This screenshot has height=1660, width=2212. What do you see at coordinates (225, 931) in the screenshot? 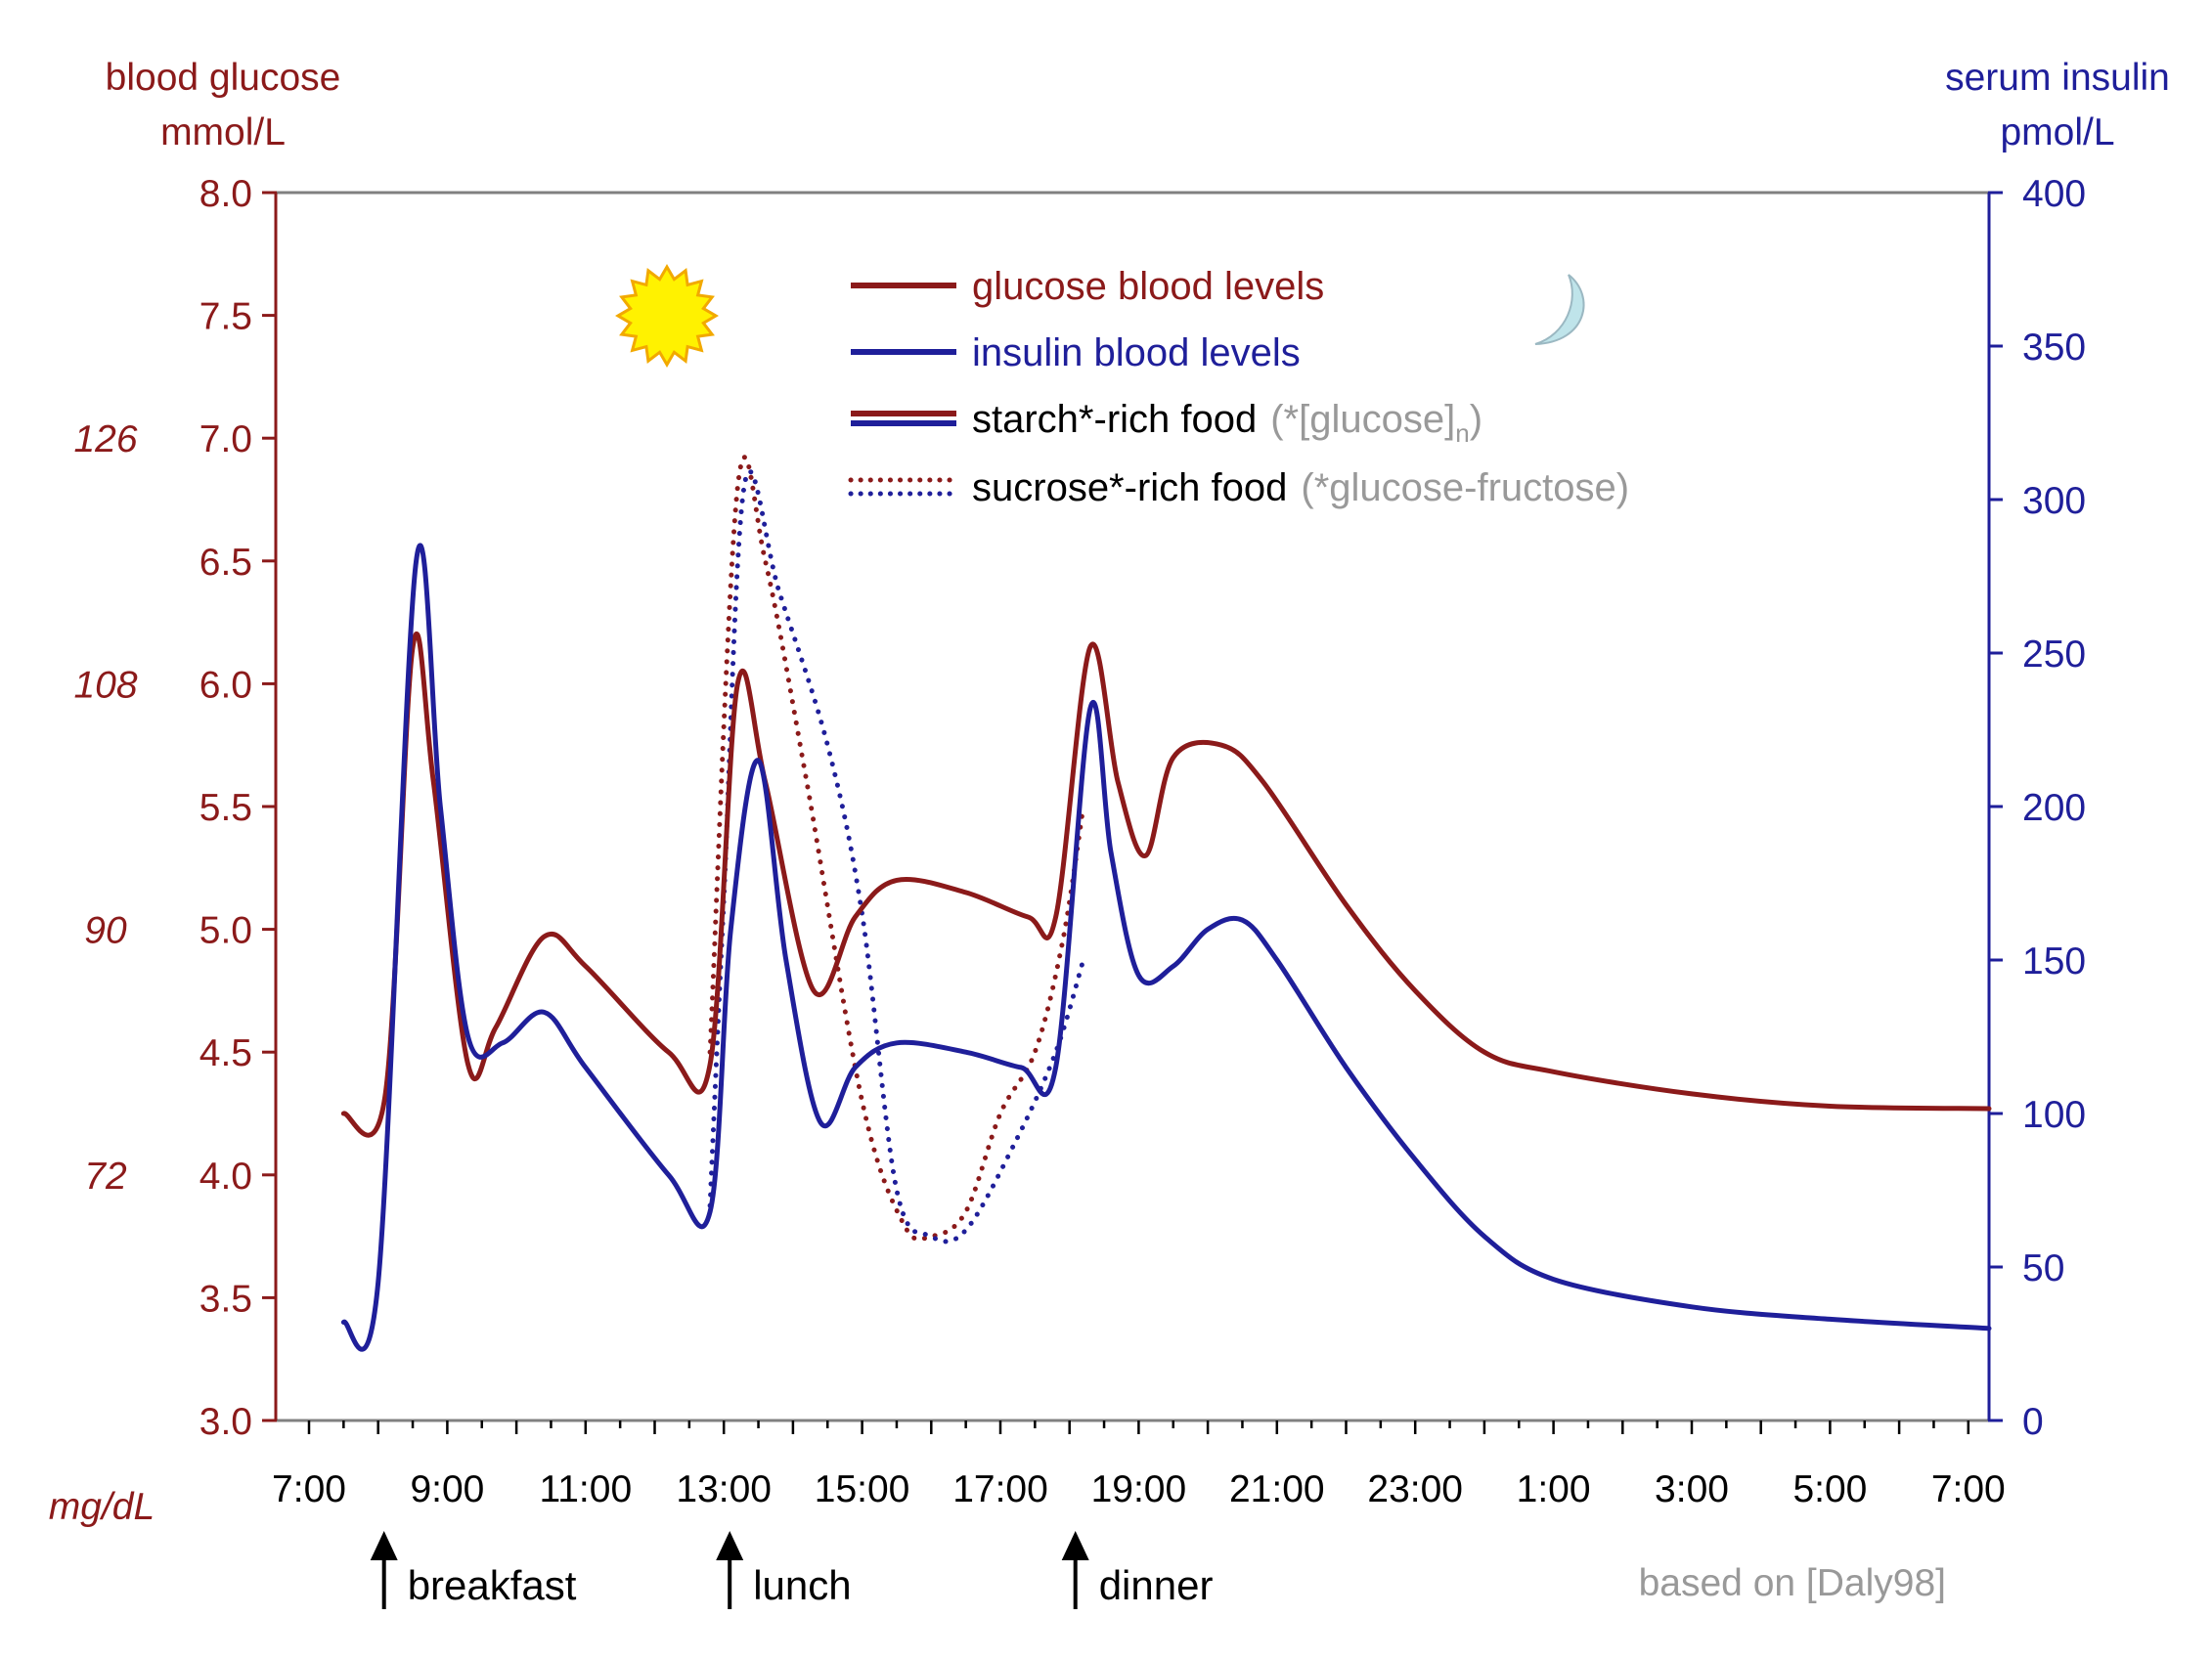
I see `left-tick-label: 5.0` at bounding box center [225, 931].